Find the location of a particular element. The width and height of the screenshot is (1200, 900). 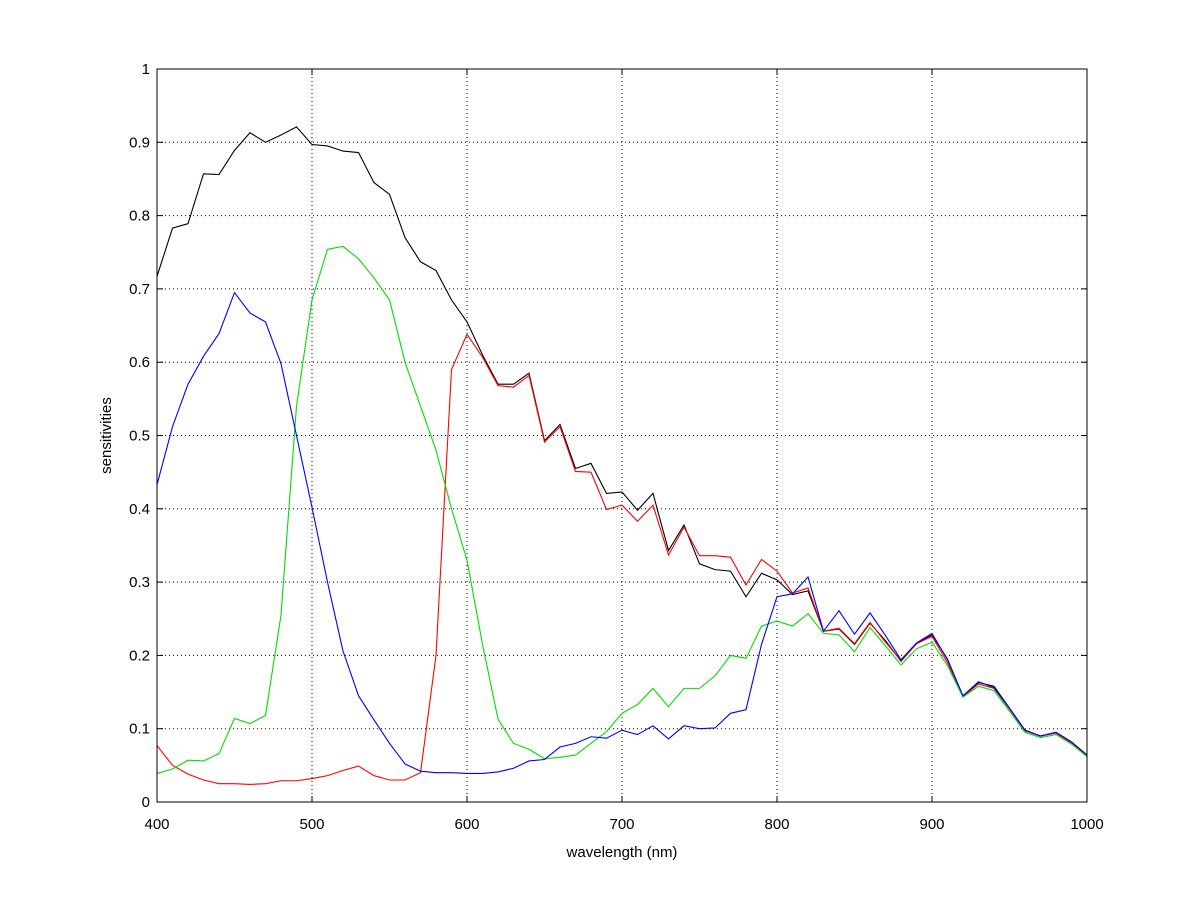

x-tick-label: 700 is located at coordinates (621, 824).